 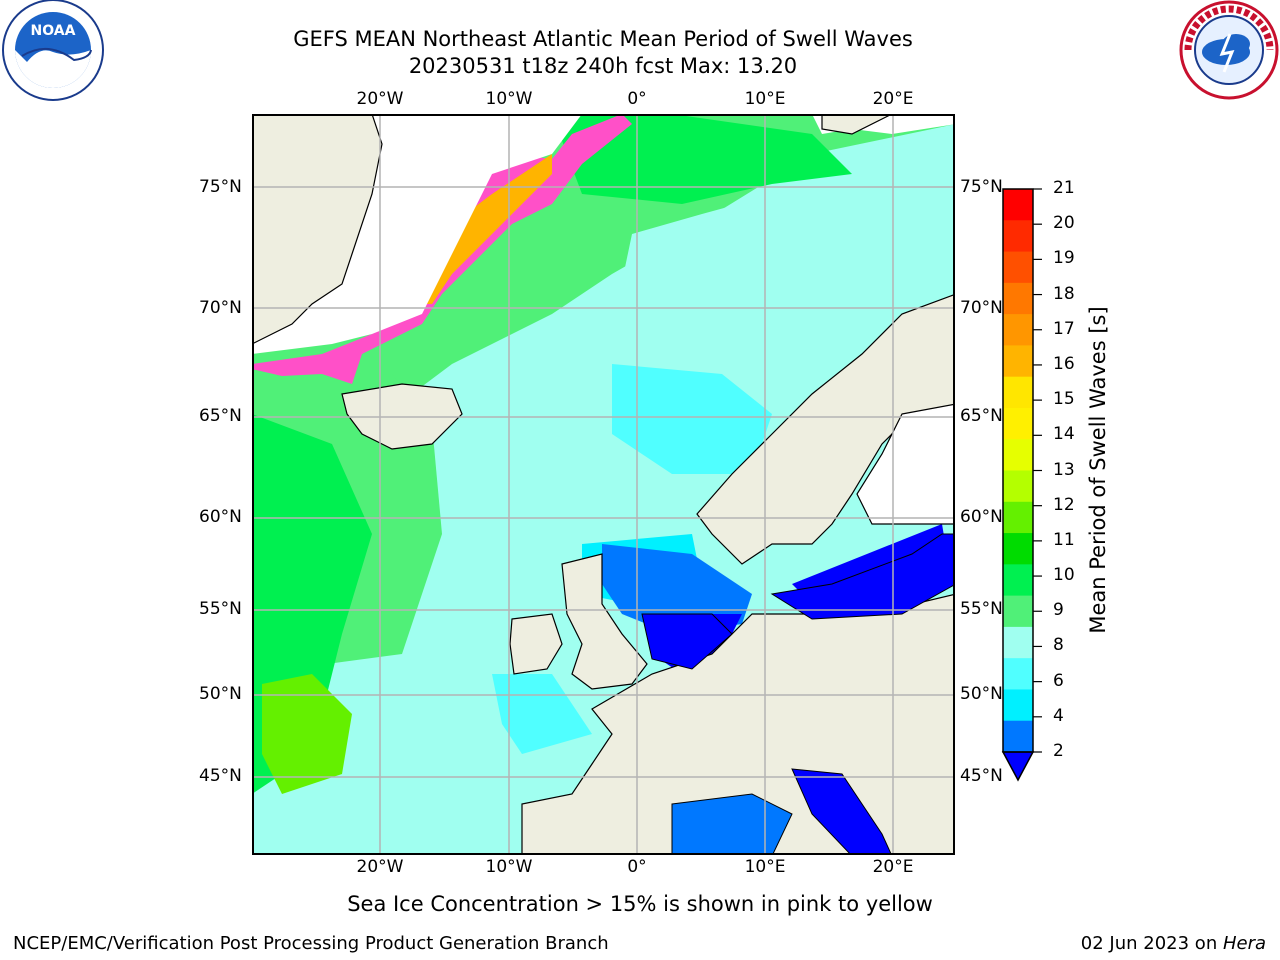 I want to click on lon-label-top-10e: 10°E, so click(x=765, y=99).